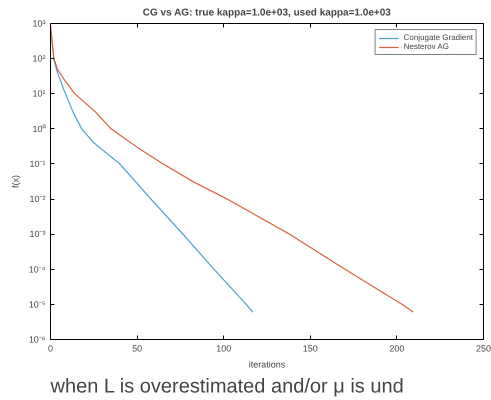 The width and height of the screenshot is (491, 400). Describe the element at coordinates (15, 181) in the screenshot. I see `y-axis-title: f(x)` at that location.